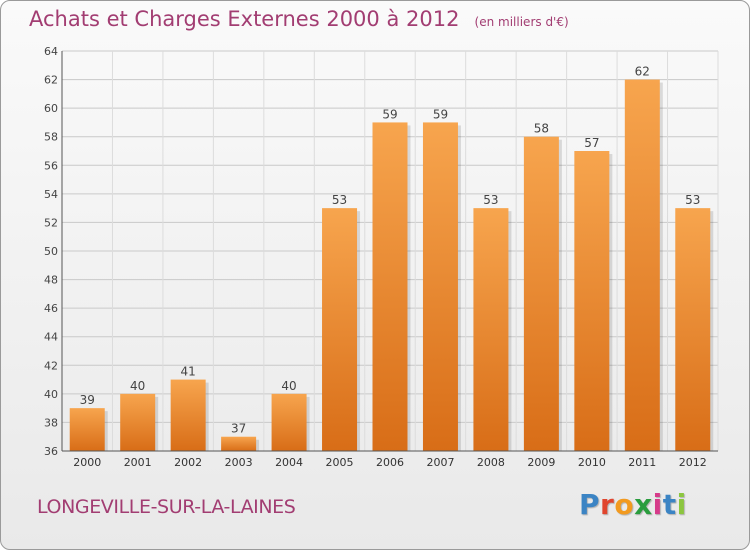 Image resolution: width=750 pixels, height=550 pixels. I want to click on x-tick-label: 2008, so click(491, 462).